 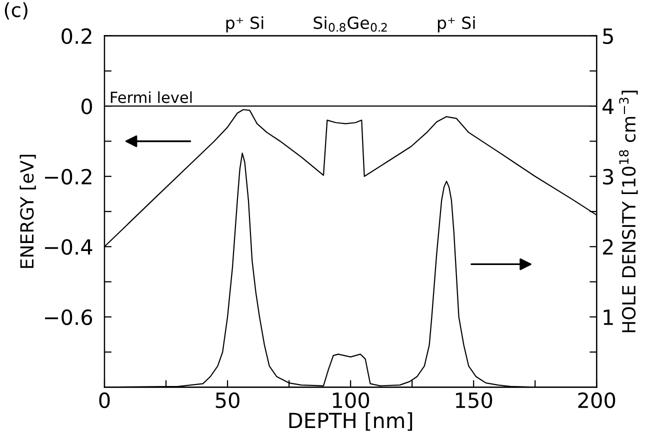 I want to click on y-axis-title: ENERGY [eV], so click(x=28, y=211).